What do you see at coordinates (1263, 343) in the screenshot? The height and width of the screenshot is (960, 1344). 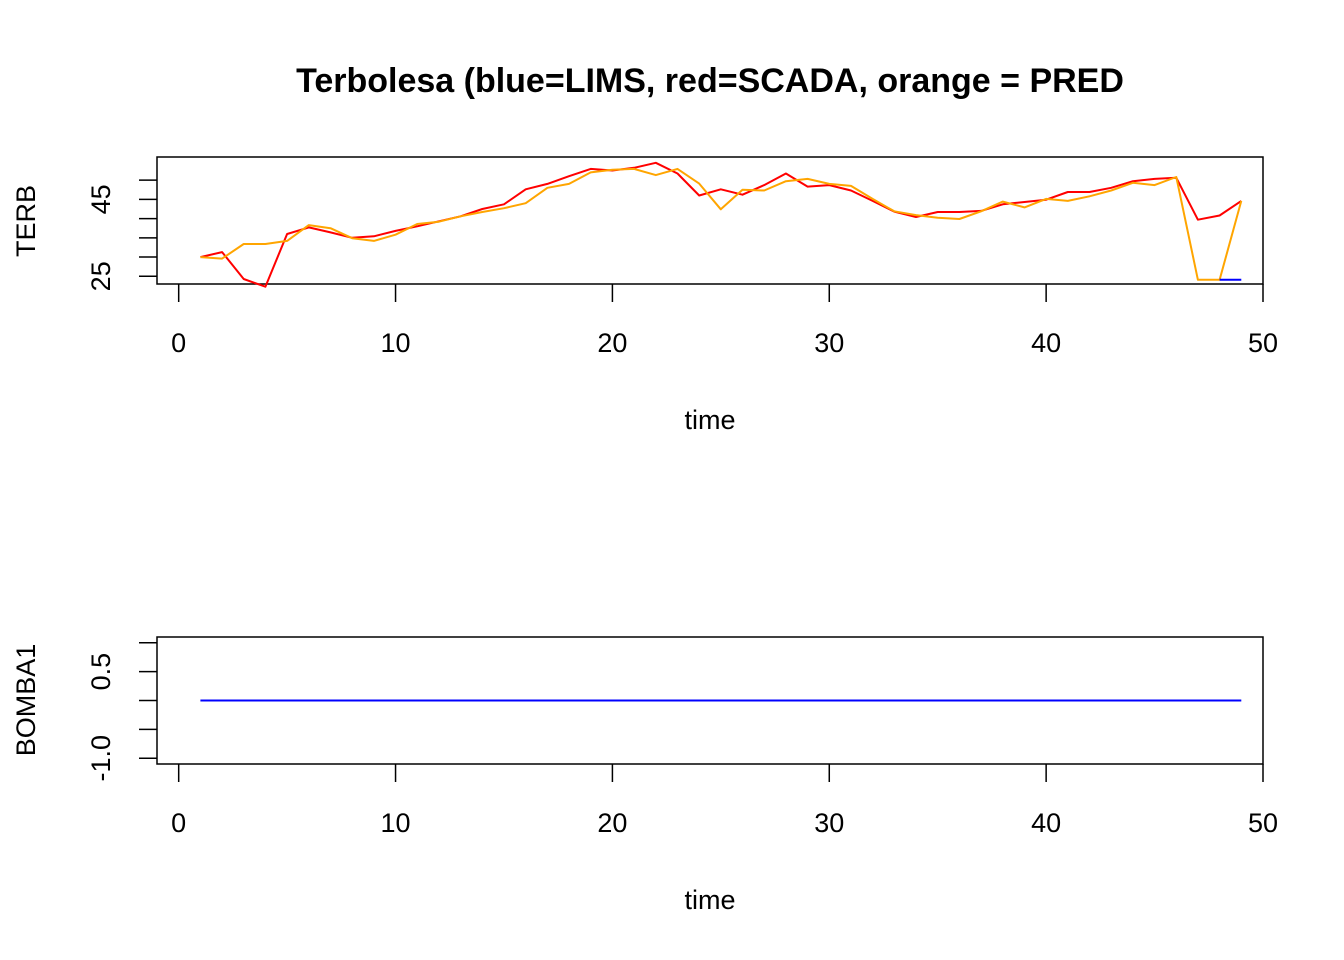 I see `terb-x-tick-label: 50` at bounding box center [1263, 343].